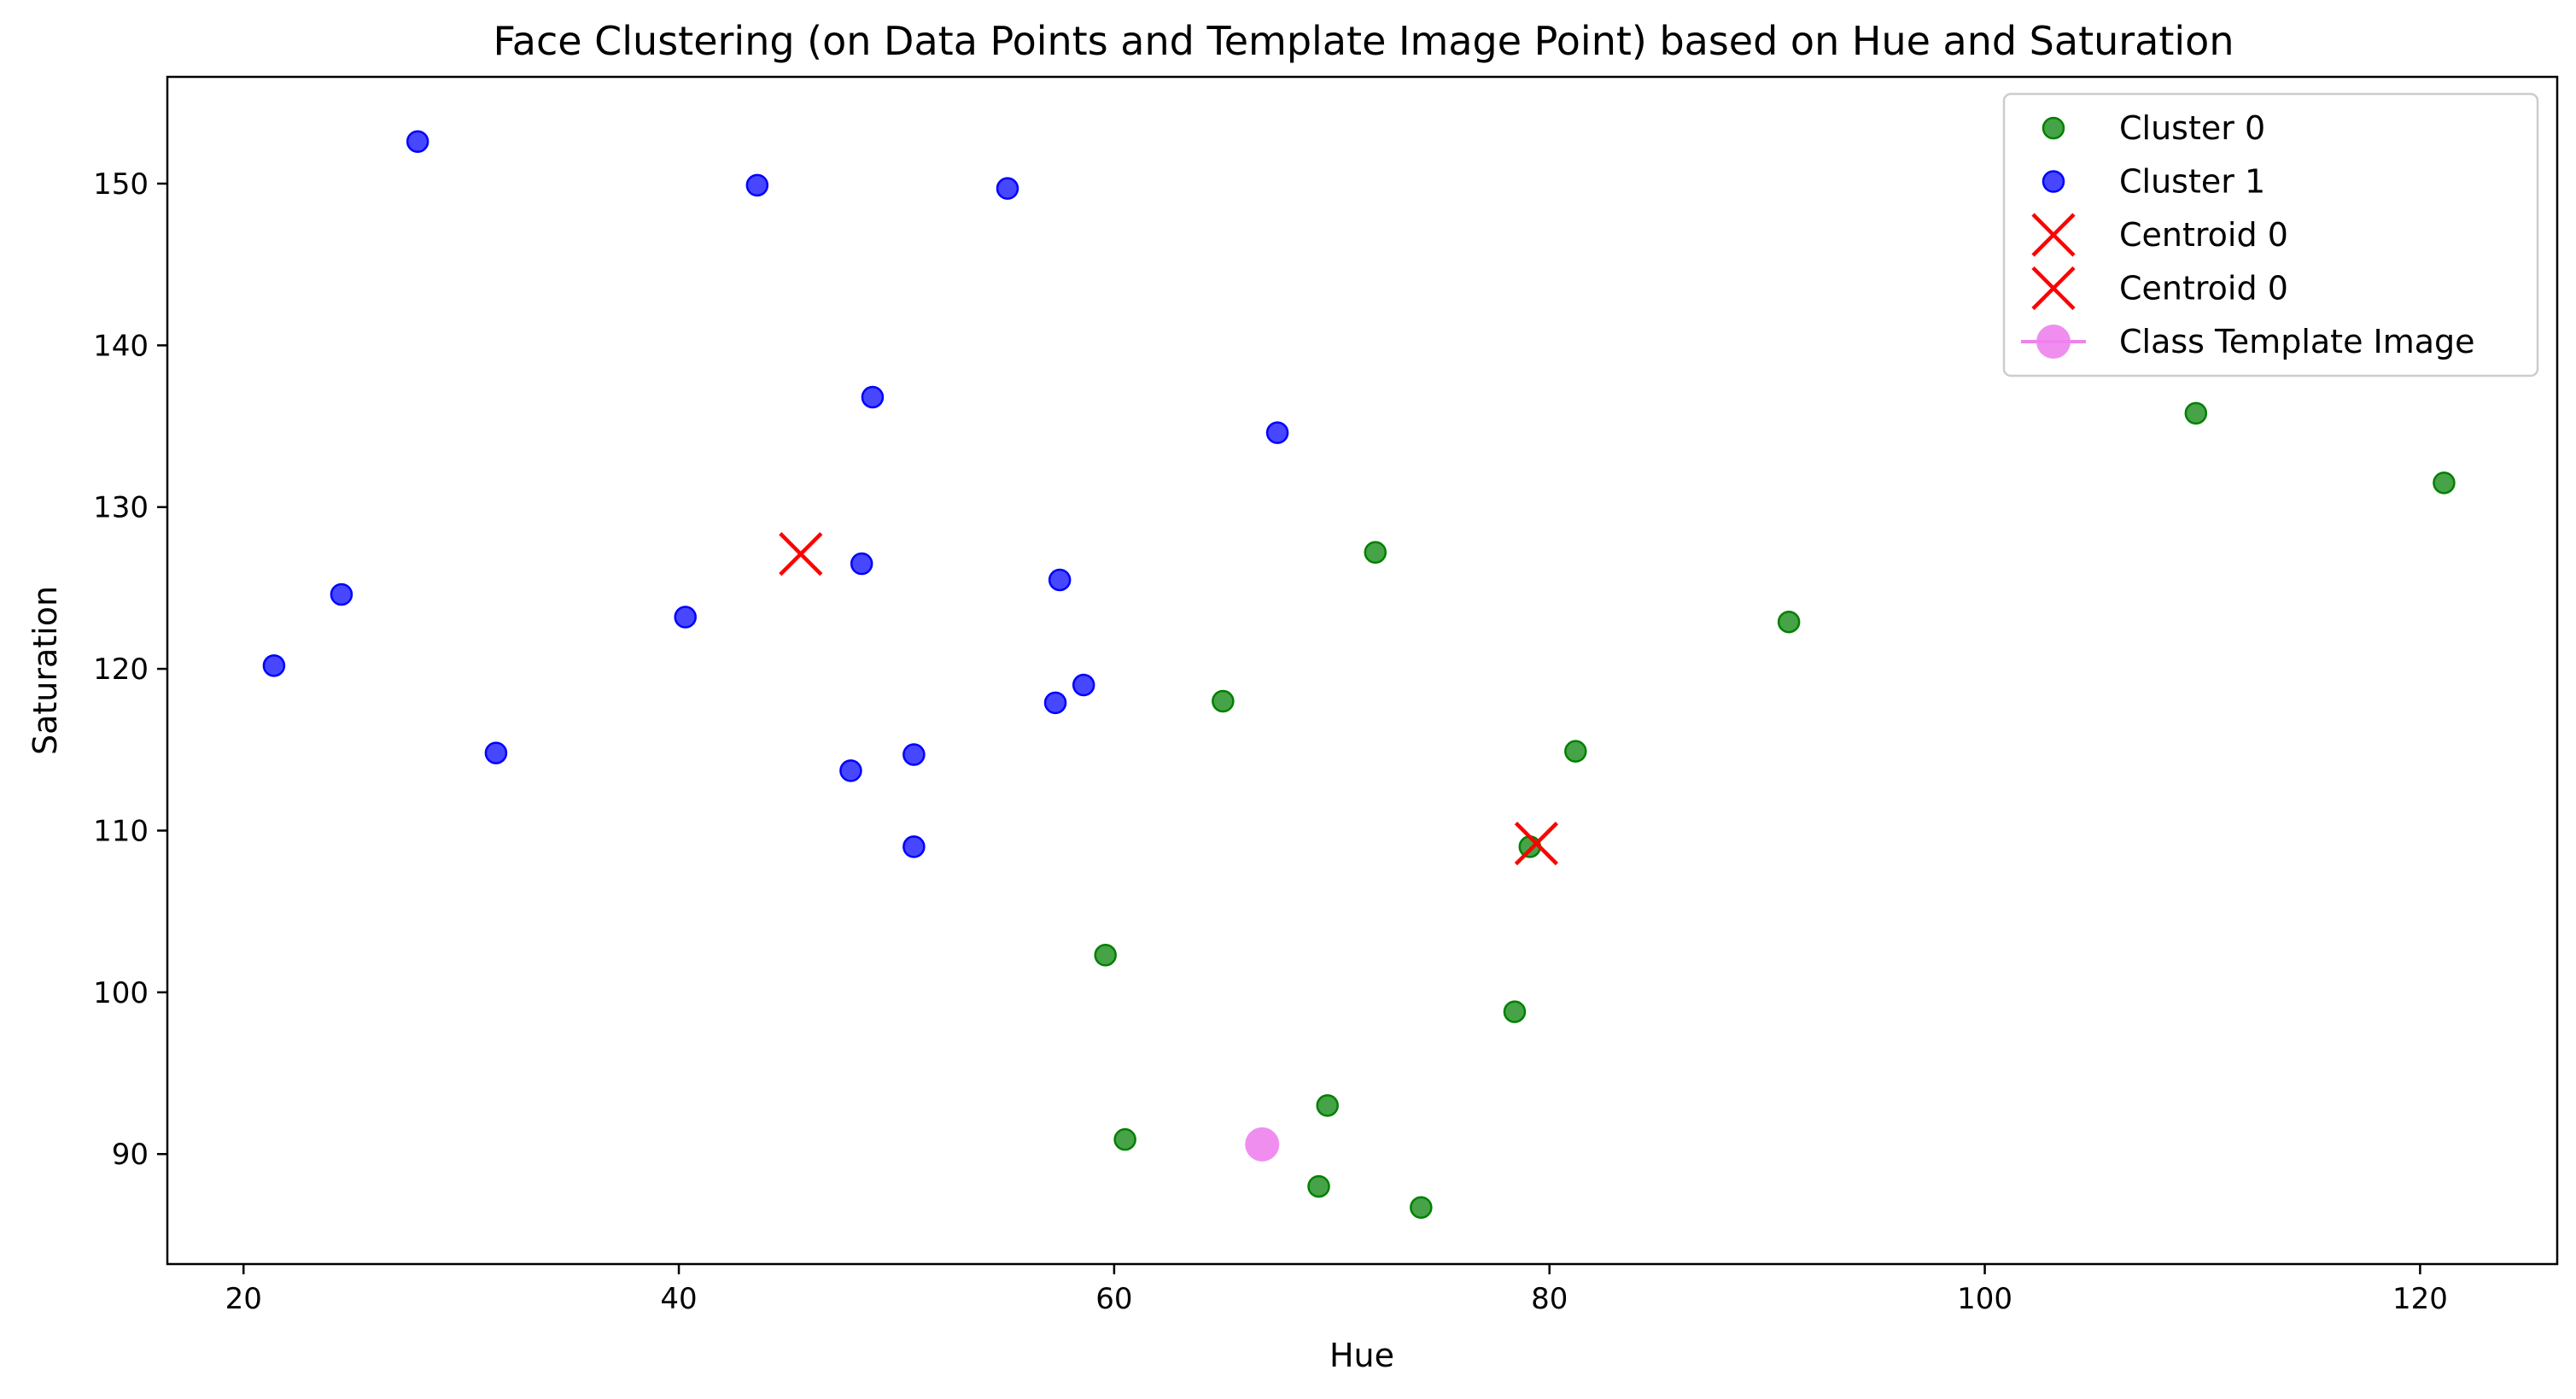 Image resolution: width=2576 pixels, height=1399 pixels. What do you see at coordinates (121, 993) in the screenshot?
I see `y-tick-label-1: 100` at bounding box center [121, 993].